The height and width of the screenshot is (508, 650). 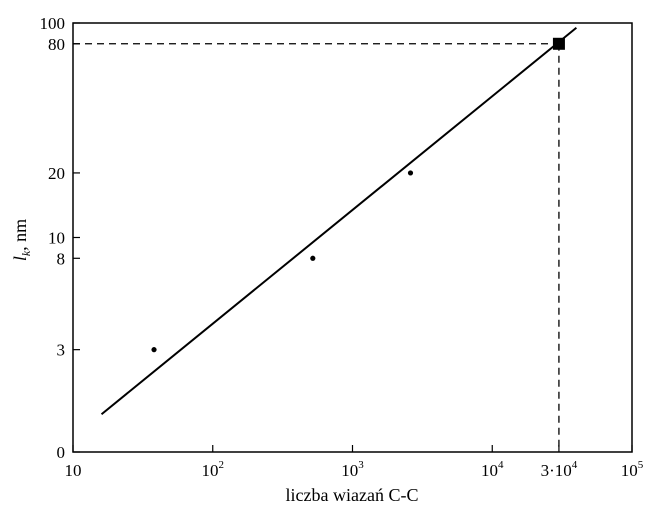 What do you see at coordinates (56, 238) in the screenshot?
I see `y-tick-label: 10` at bounding box center [56, 238].